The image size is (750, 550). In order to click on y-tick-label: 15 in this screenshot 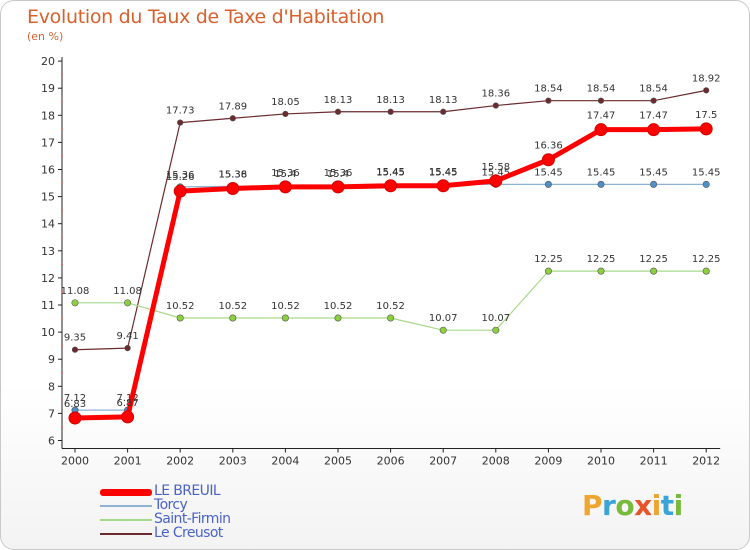, I will do `click(48, 197)`.